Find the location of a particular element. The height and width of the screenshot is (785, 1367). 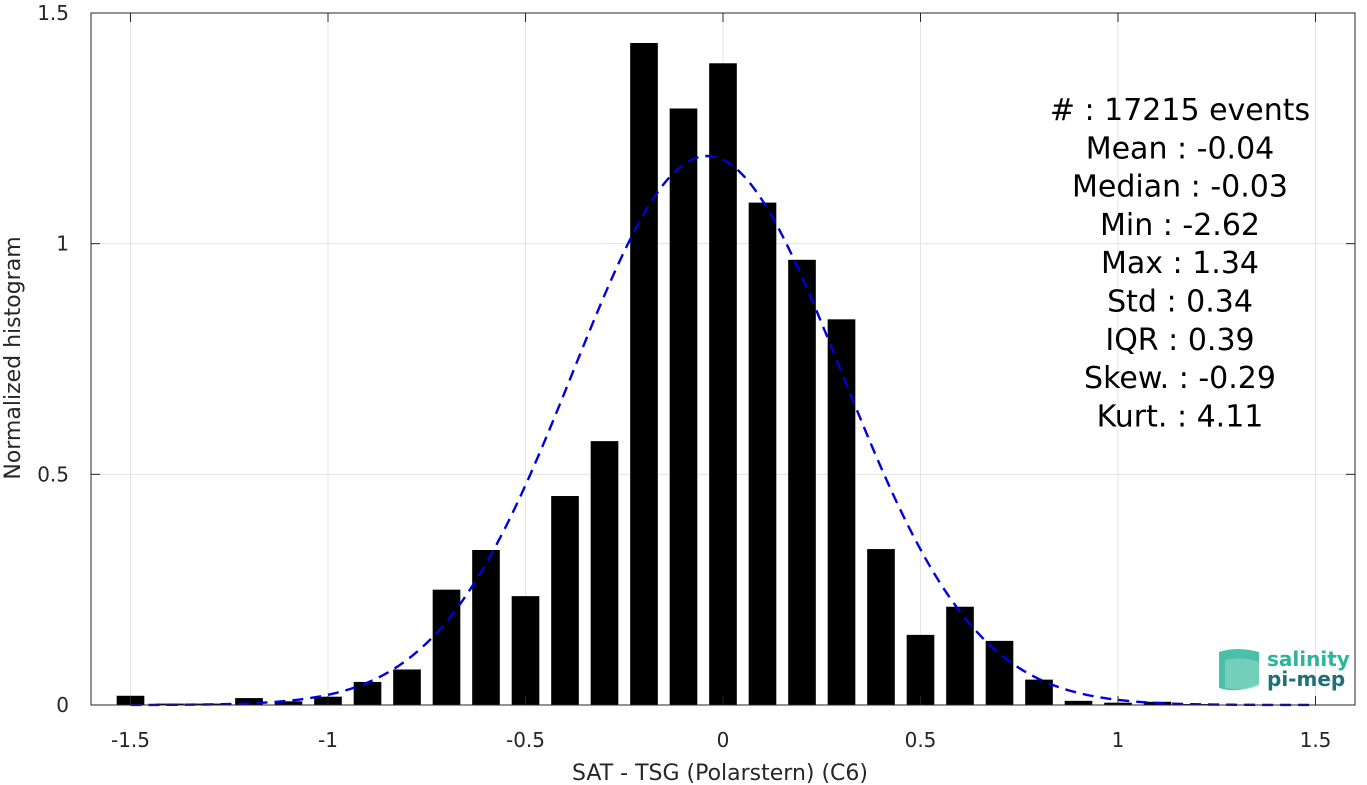

x-tick-label: -1 is located at coordinates (328, 740).